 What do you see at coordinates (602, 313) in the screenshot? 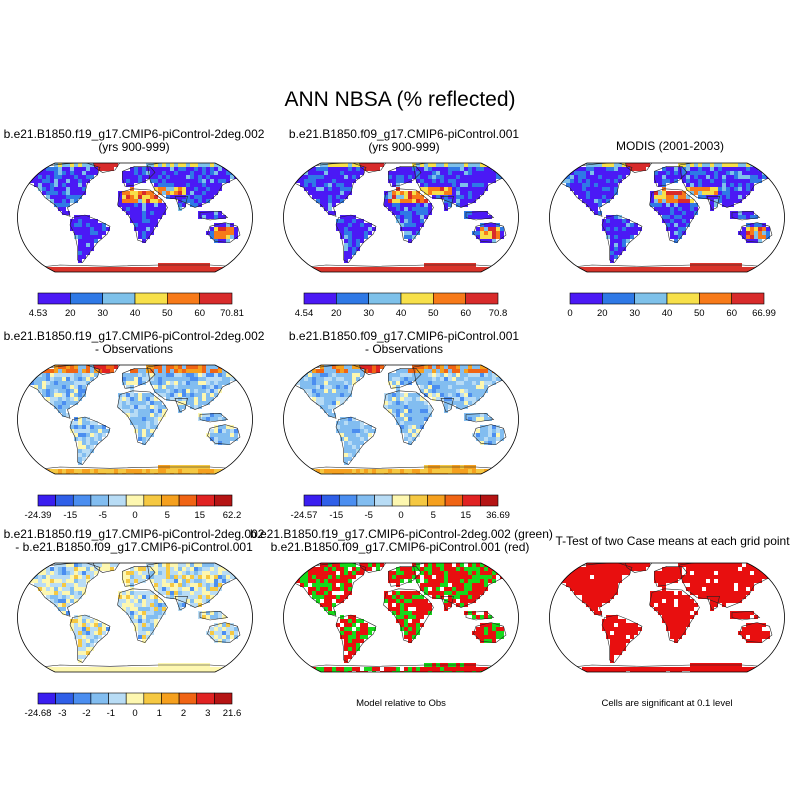
I see `colorbar-tick-label: 20` at bounding box center [602, 313].